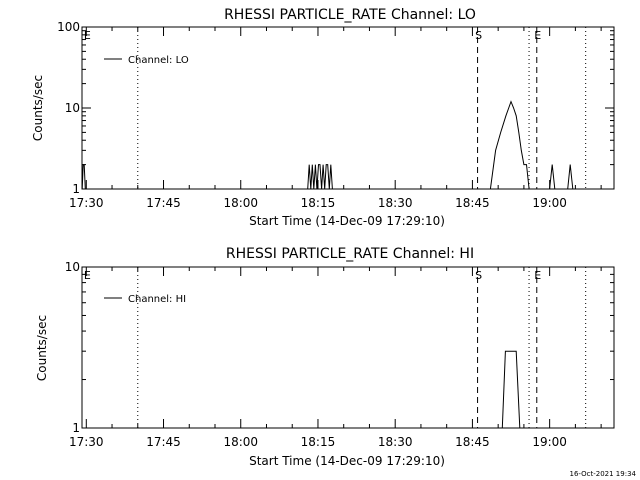 The width and height of the screenshot is (640, 480). I want to click on y-tick-label: 100, so click(68, 27).